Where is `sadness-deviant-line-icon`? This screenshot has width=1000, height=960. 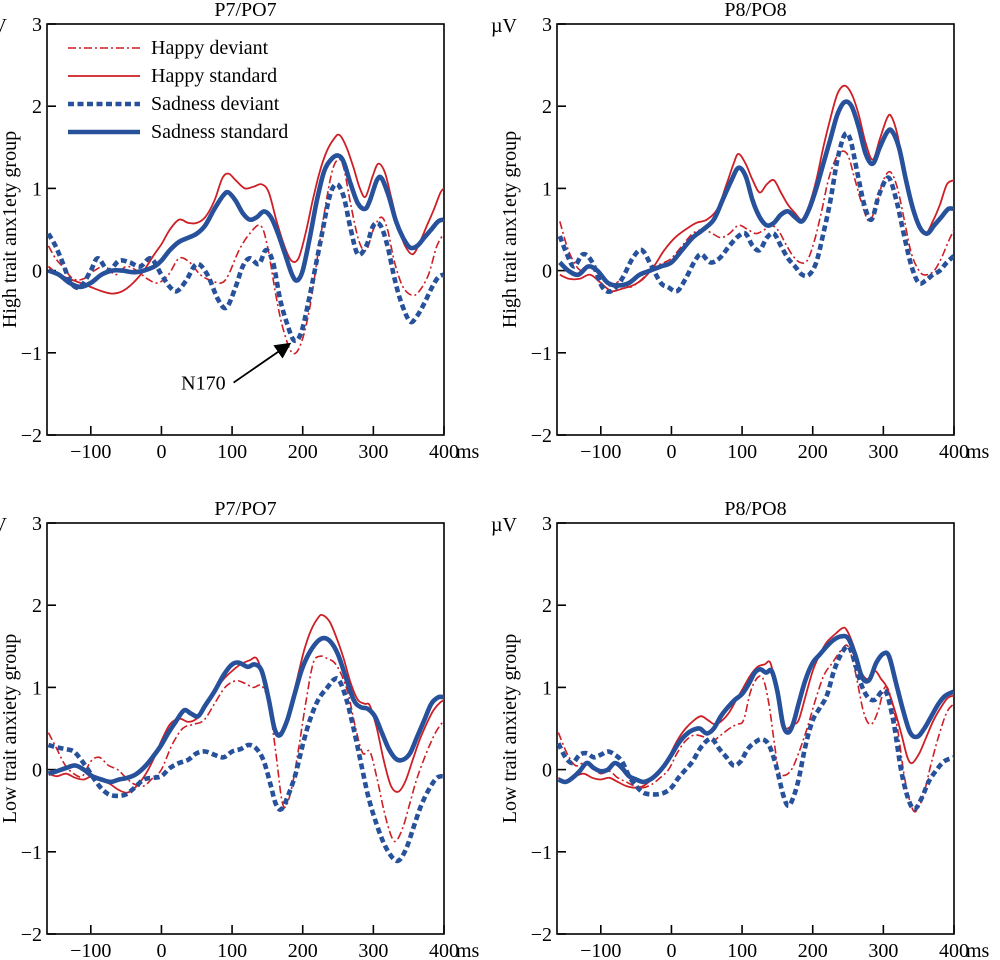 sadness-deviant-line-icon is located at coordinates (104, 104).